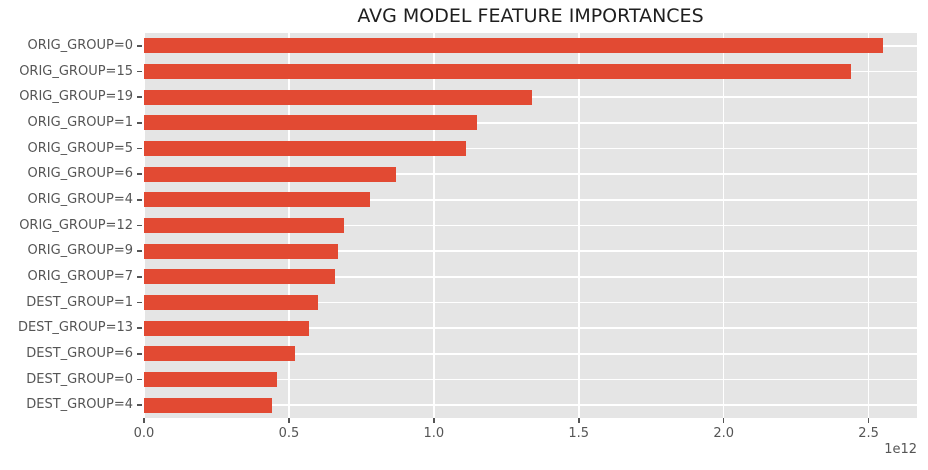 This screenshot has height=470, width=928. I want to click on bar-DEST_GROUP=1, so click(231, 302).